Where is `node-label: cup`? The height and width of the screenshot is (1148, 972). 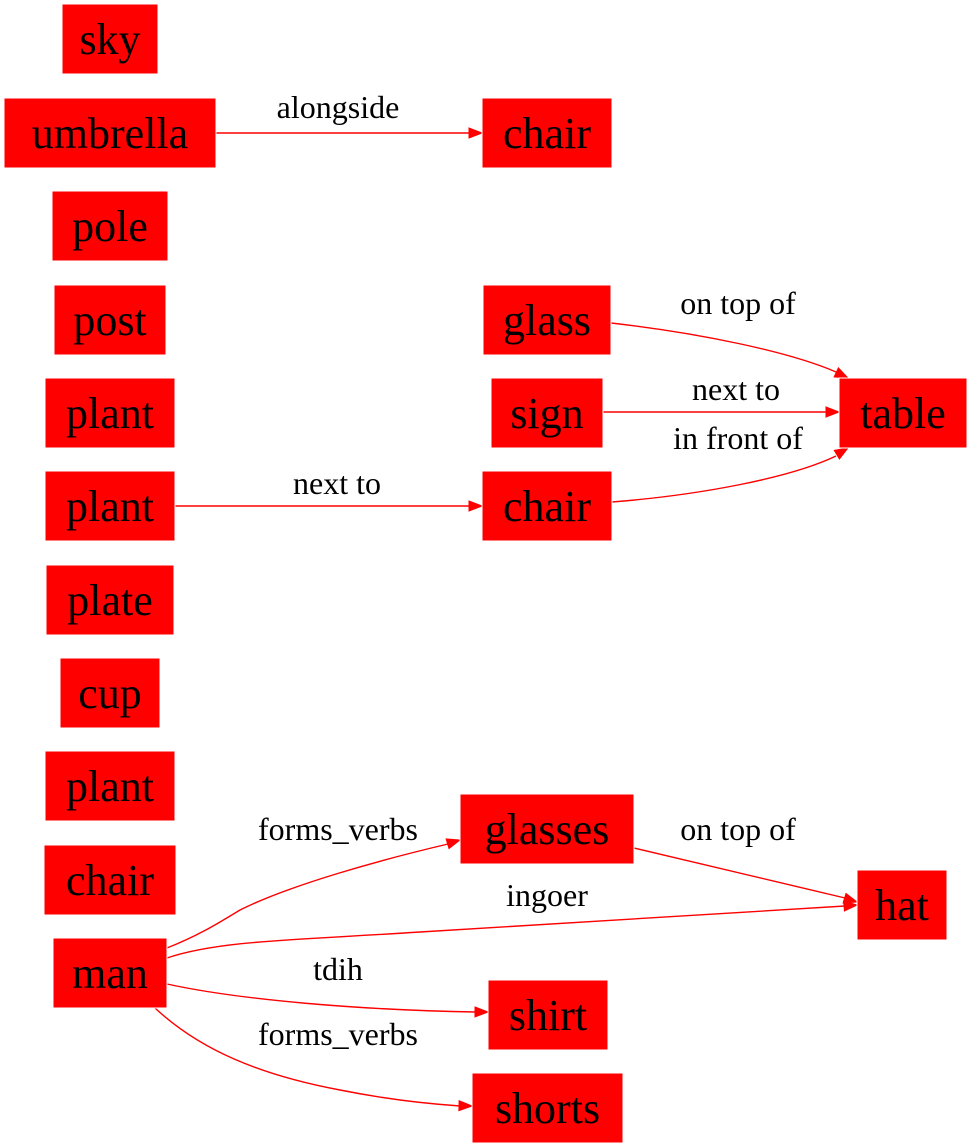
node-label: cup is located at coordinates (110, 693).